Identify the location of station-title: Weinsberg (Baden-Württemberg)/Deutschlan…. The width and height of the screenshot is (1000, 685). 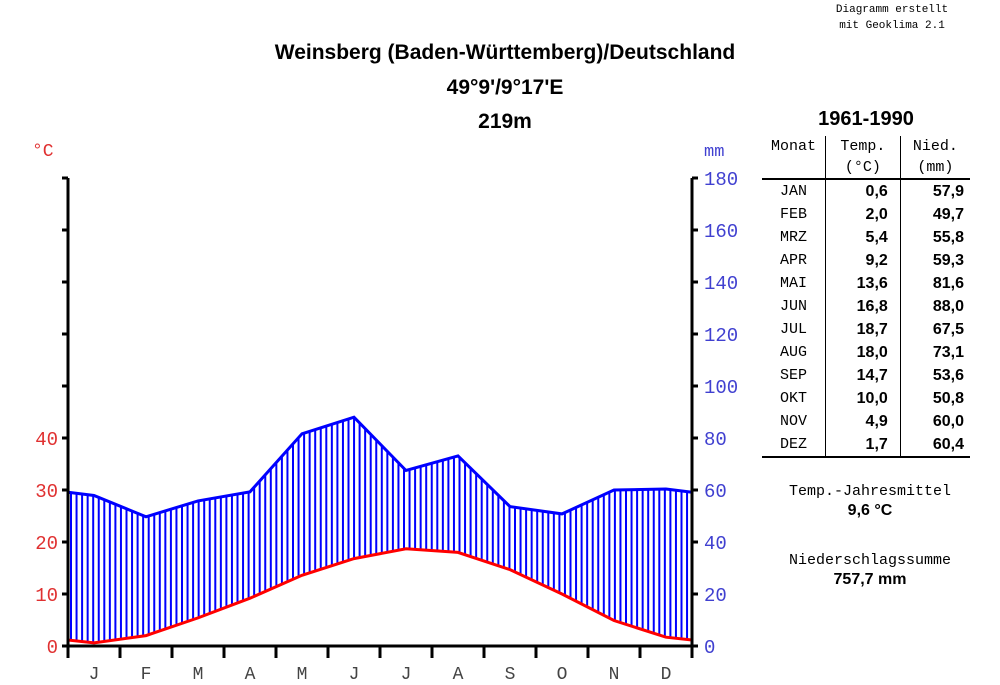
(505, 52).